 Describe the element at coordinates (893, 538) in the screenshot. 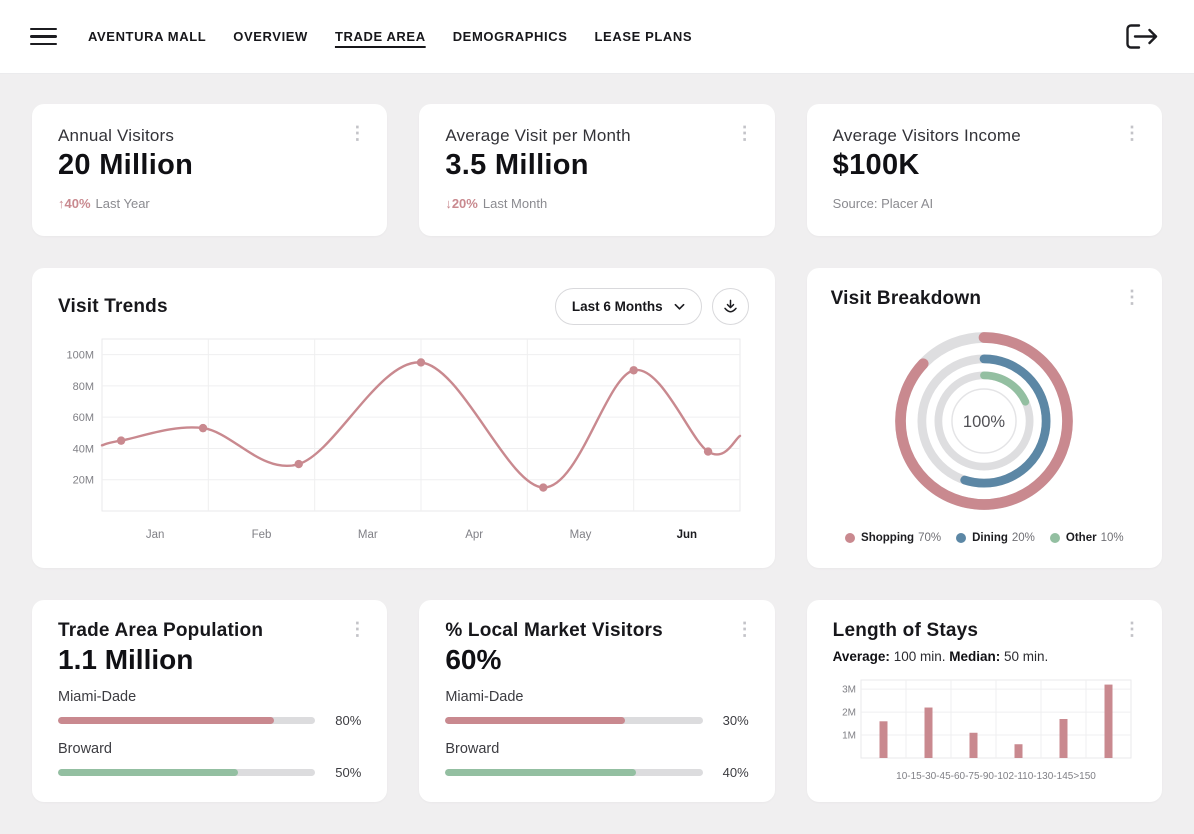

I see `legend-item-shopping: Shopping 70%` at that location.